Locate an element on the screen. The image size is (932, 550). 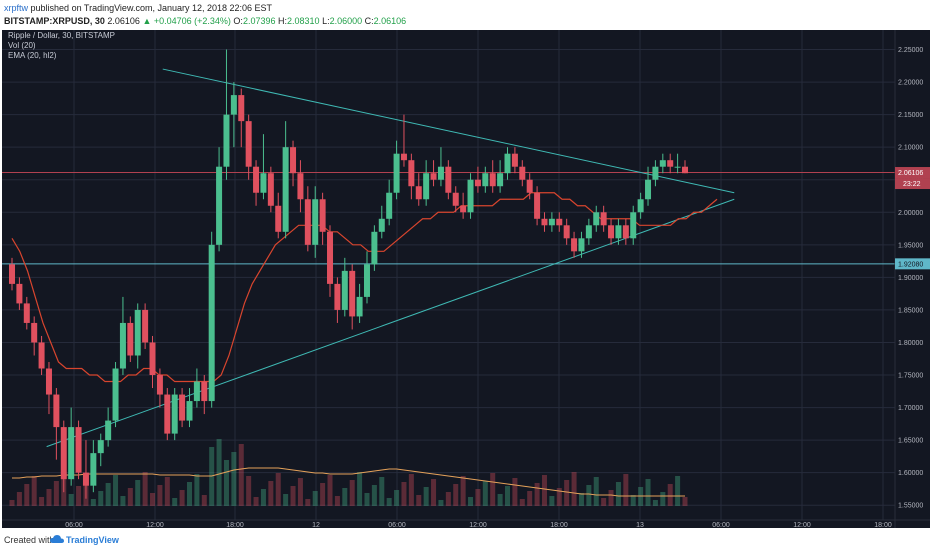
x-tick-label: 18:00 is located at coordinates (559, 525).